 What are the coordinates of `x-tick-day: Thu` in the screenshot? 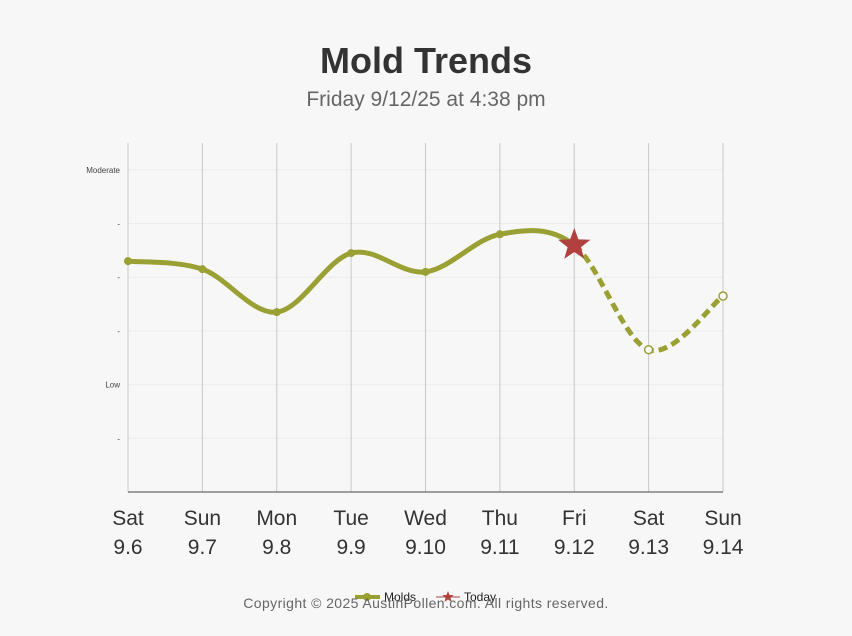 It's located at (500, 518).